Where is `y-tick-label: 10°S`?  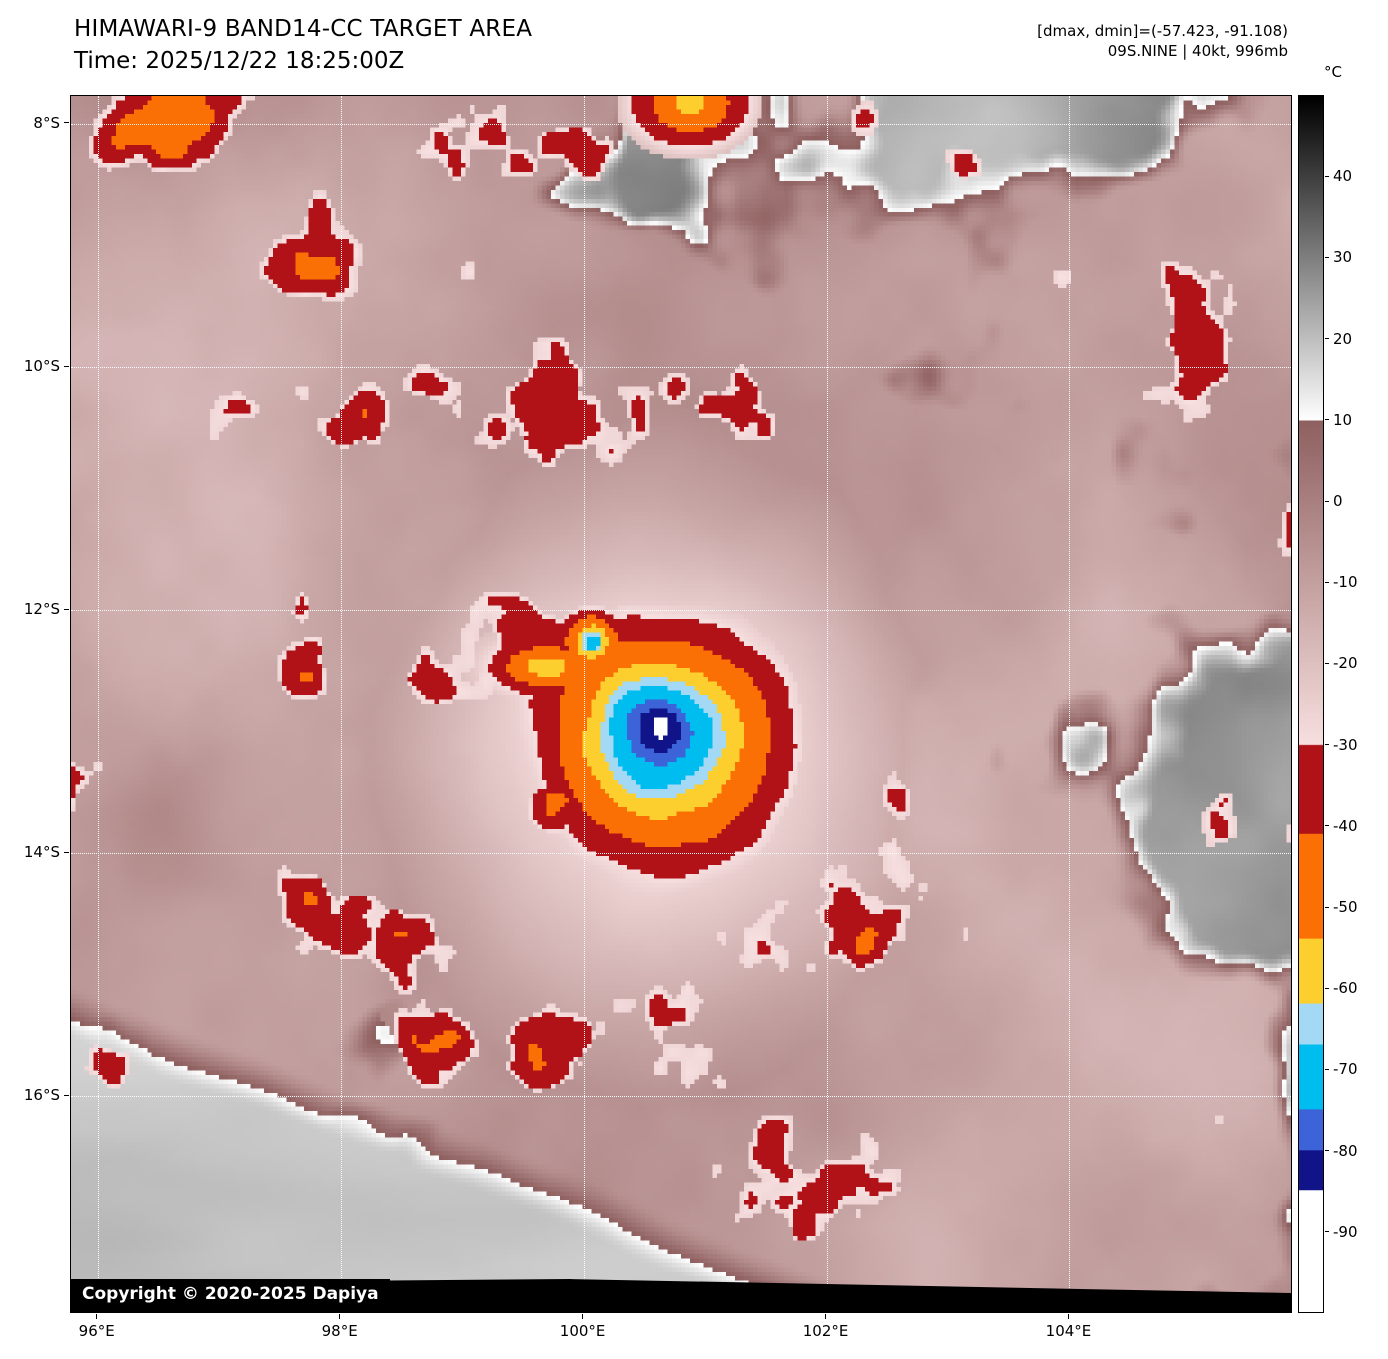 y-tick-label: 10°S is located at coordinates (41, 366).